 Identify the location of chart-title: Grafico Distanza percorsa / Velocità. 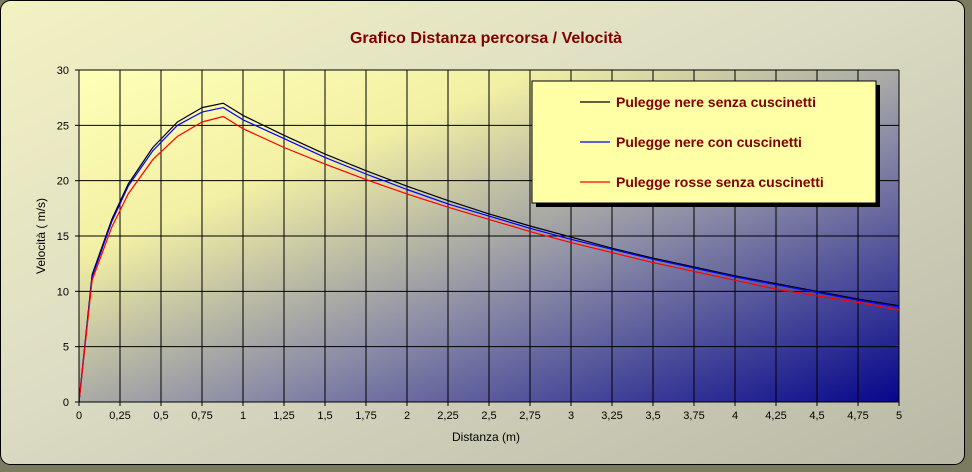
(486, 38).